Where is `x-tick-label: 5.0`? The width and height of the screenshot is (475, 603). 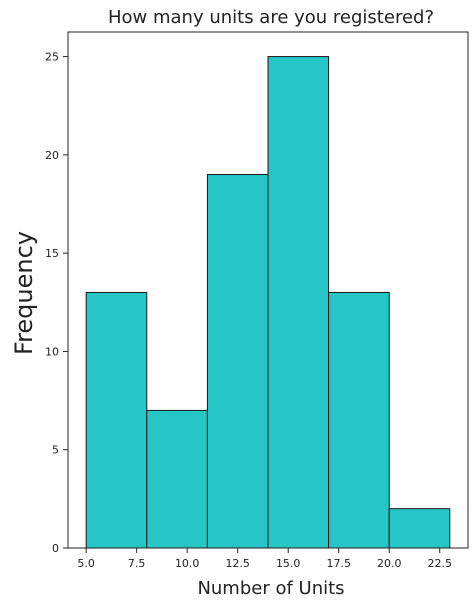
x-tick-label: 5.0 is located at coordinates (86, 563).